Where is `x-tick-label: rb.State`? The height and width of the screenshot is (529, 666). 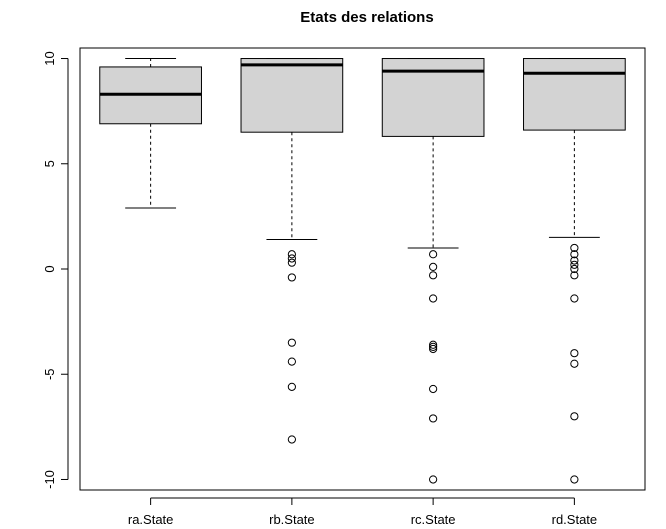 x-tick-label: rb.State is located at coordinates (292, 519).